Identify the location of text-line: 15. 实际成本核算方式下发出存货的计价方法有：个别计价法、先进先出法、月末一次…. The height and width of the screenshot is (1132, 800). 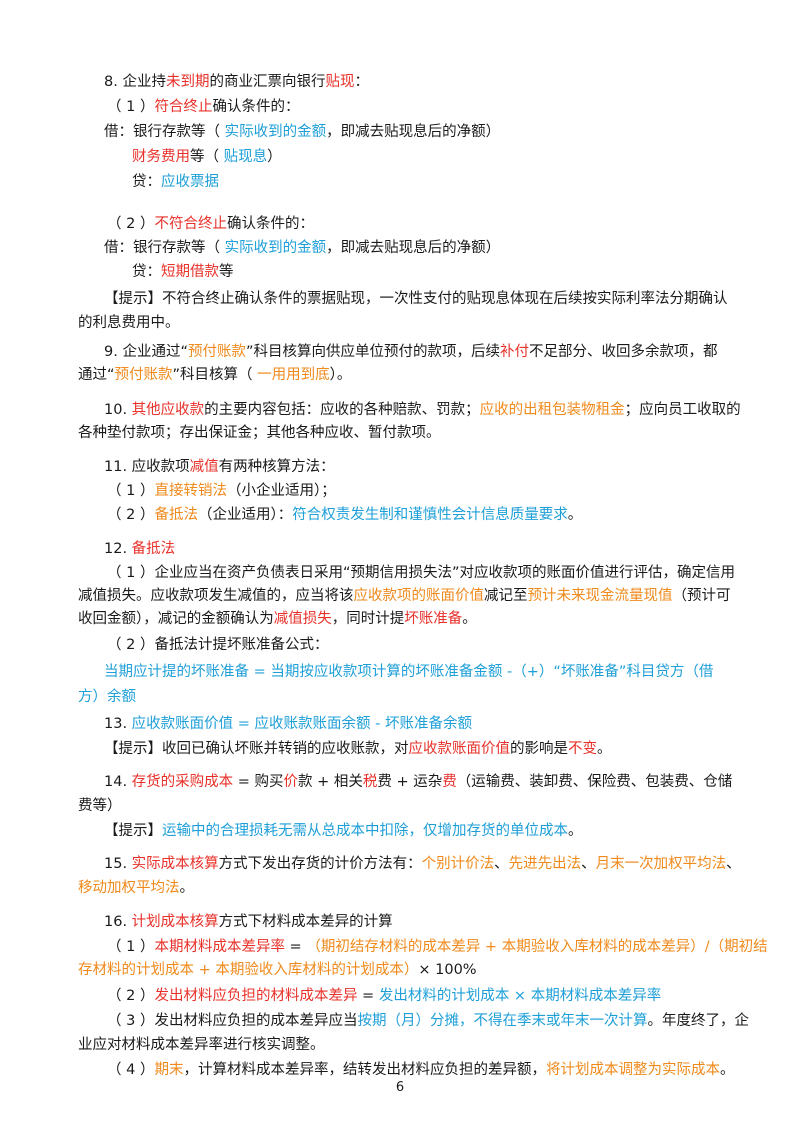
(429, 864).